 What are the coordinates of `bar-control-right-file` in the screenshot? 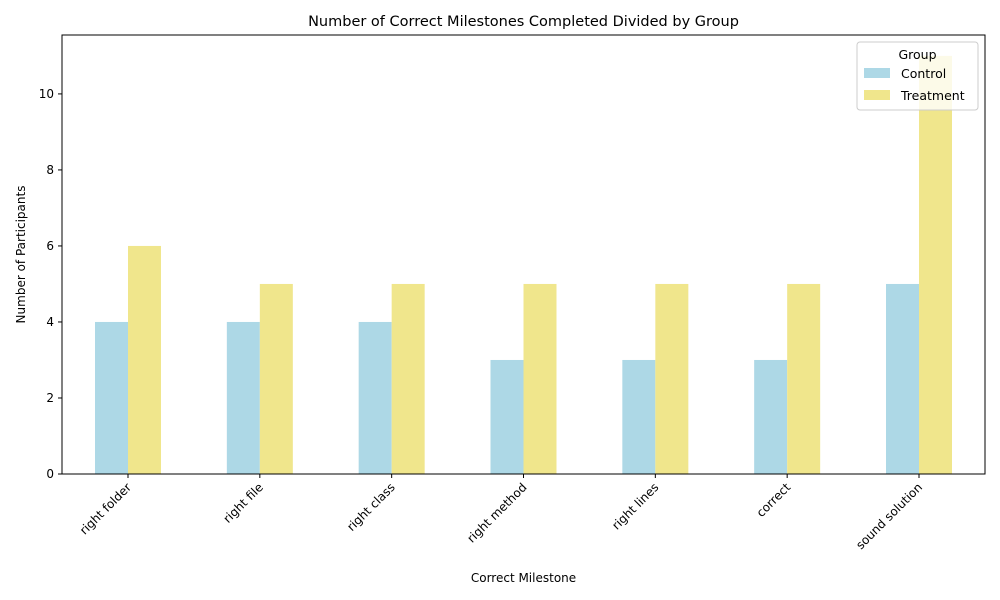 It's located at (243, 397).